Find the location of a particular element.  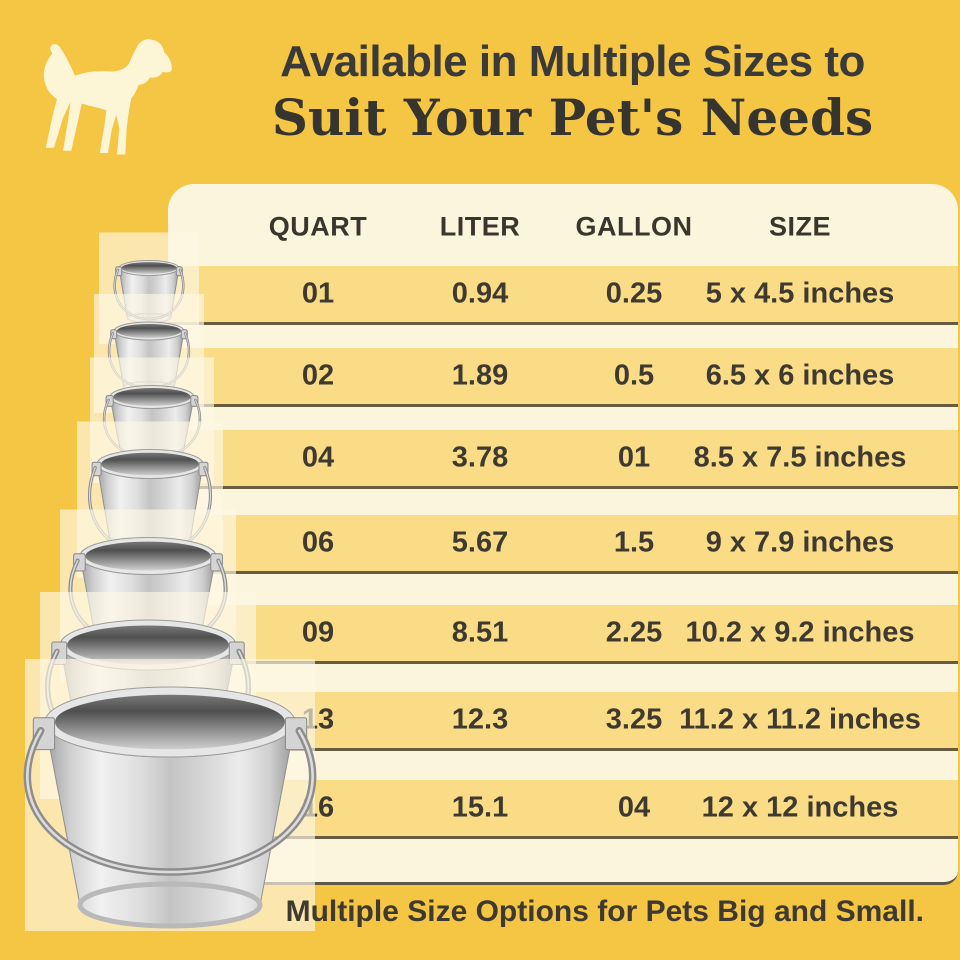

cell-size: 8.5 x 7.5 inches is located at coordinates (800, 457).